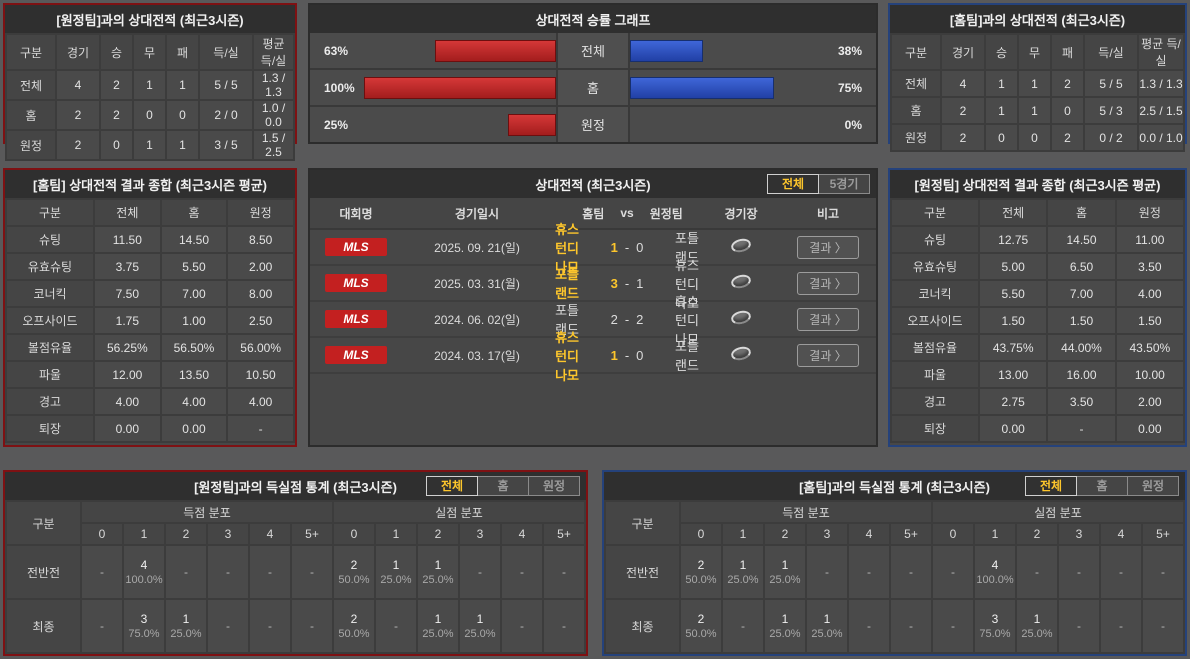  Describe the element at coordinates (640, 319) in the screenshot. I see `away-score: 2` at that location.